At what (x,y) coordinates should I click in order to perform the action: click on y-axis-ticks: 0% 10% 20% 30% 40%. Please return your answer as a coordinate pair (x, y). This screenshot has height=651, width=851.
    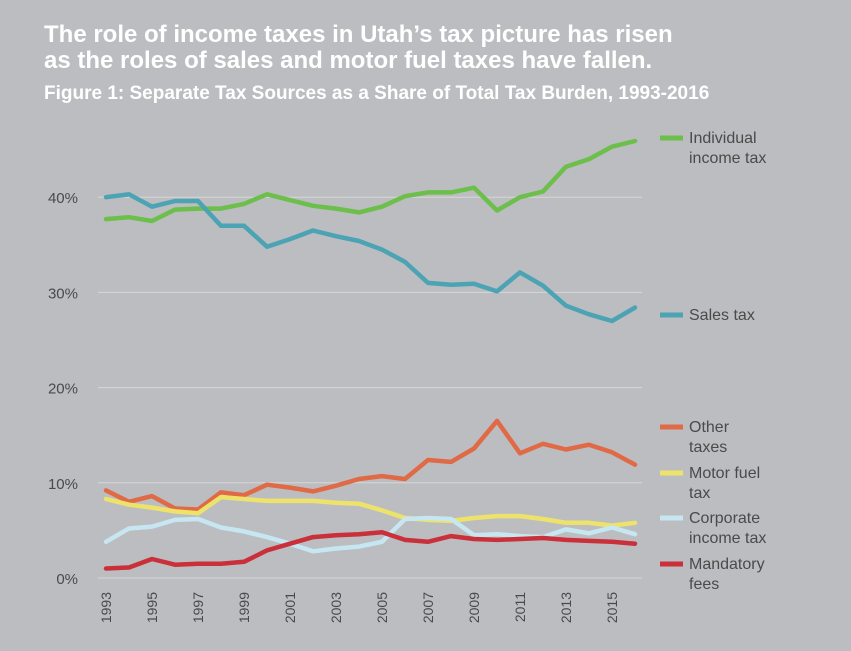
    Looking at the image, I should click on (63, 389).